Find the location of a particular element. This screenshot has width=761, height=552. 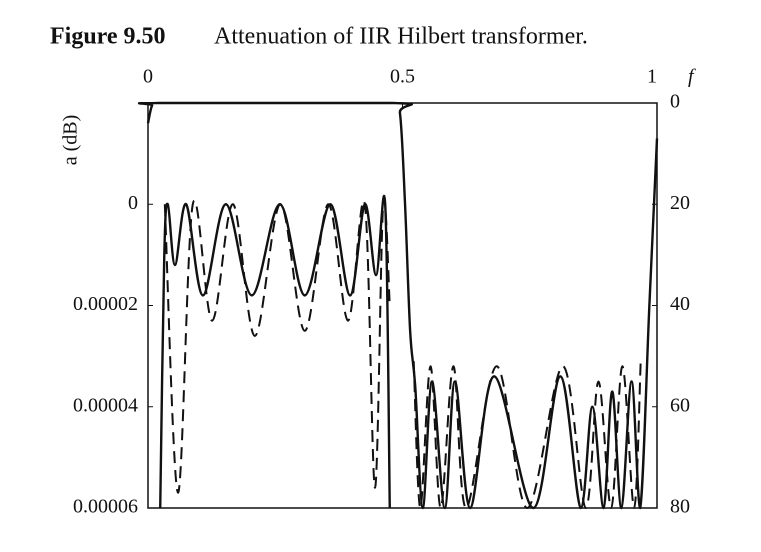

y2-tick-label: 80 is located at coordinates (680, 507).